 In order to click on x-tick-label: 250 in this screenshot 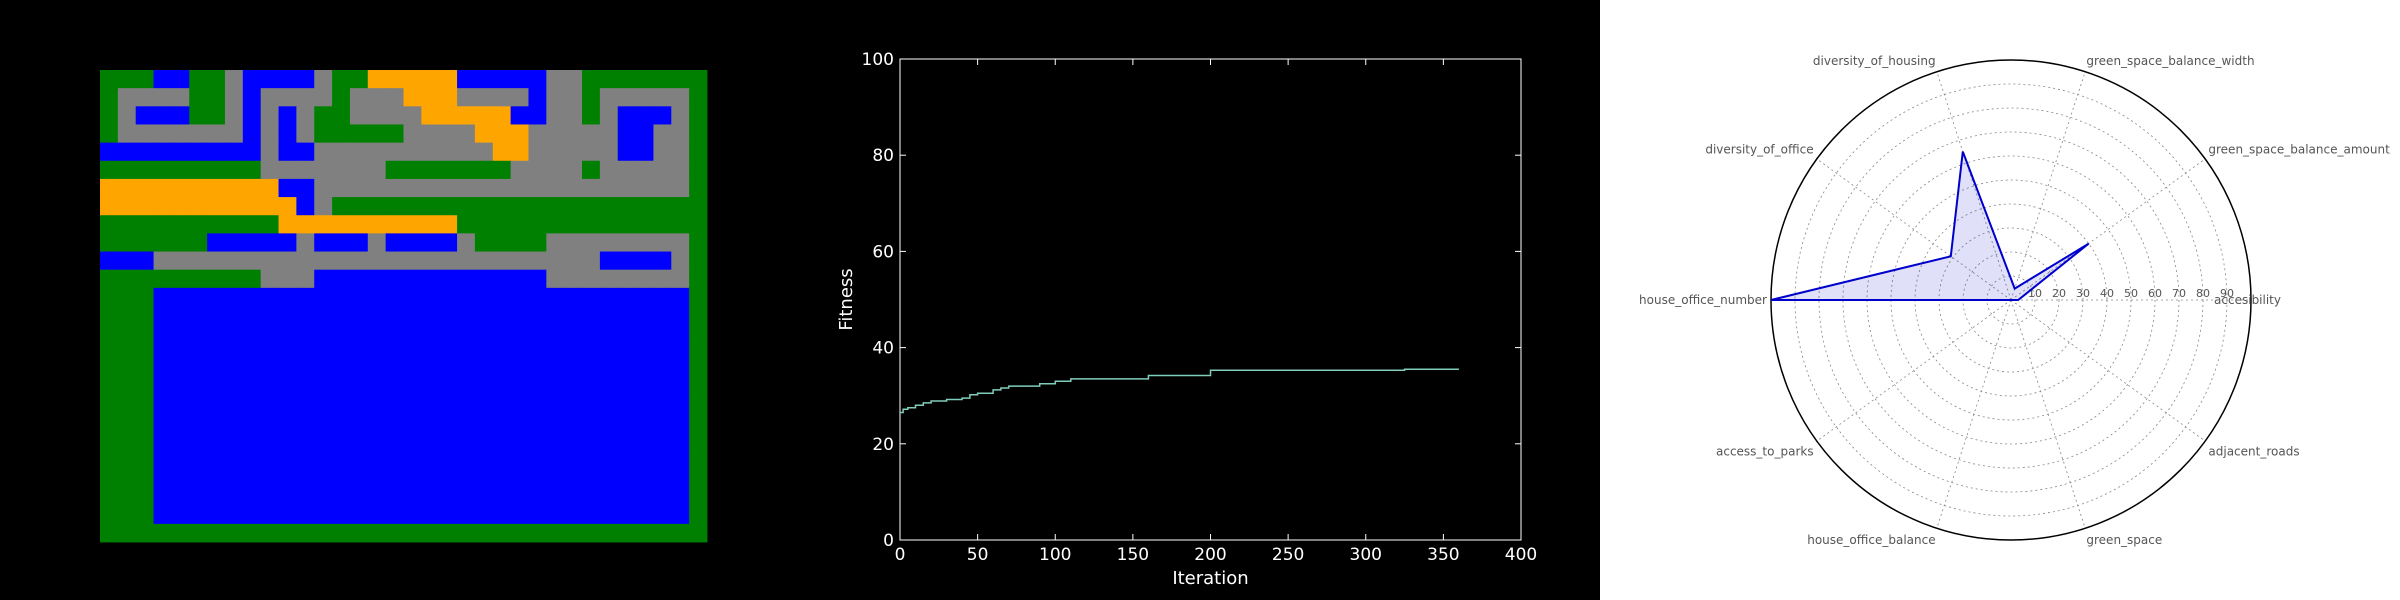, I will do `click(1288, 555)`.